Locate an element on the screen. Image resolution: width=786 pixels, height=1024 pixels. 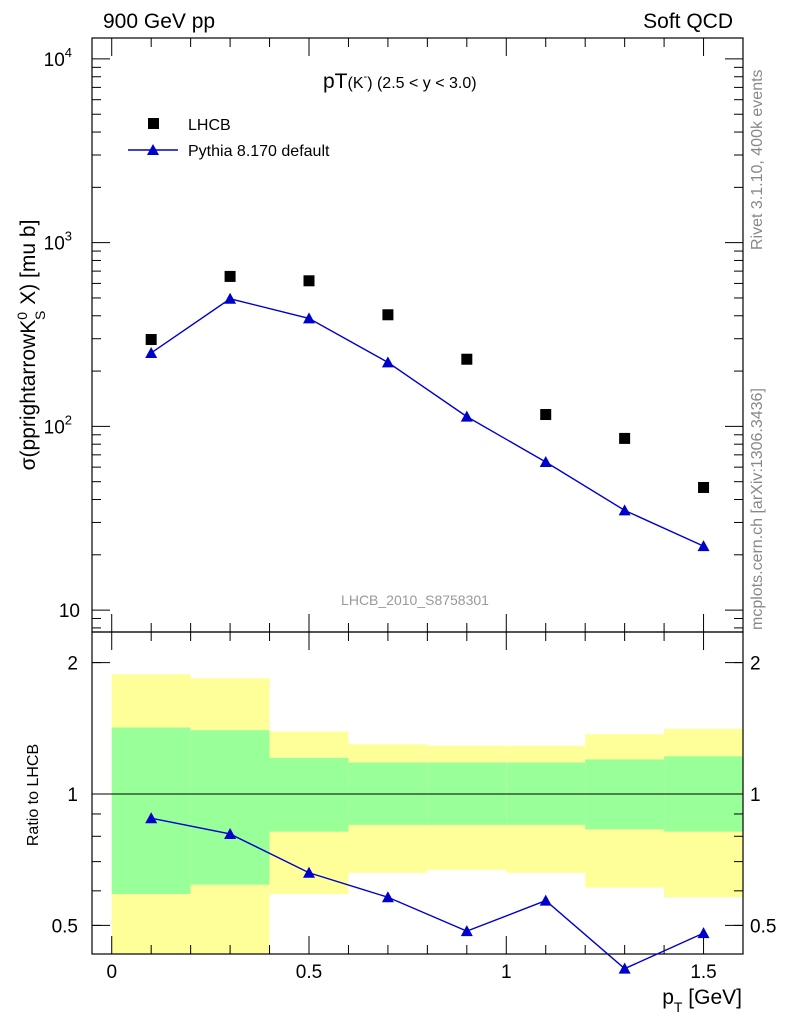
plot-title: pT(K-) (2.5 < y < 3.0) is located at coordinates (400, 81).